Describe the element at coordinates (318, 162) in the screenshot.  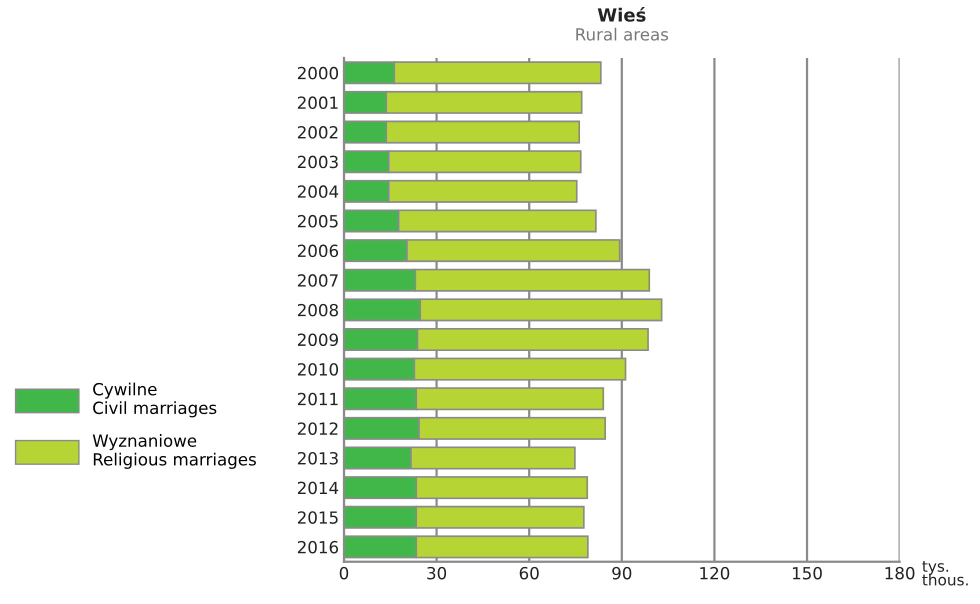
I see `y-tick-label: 2003` at that location.